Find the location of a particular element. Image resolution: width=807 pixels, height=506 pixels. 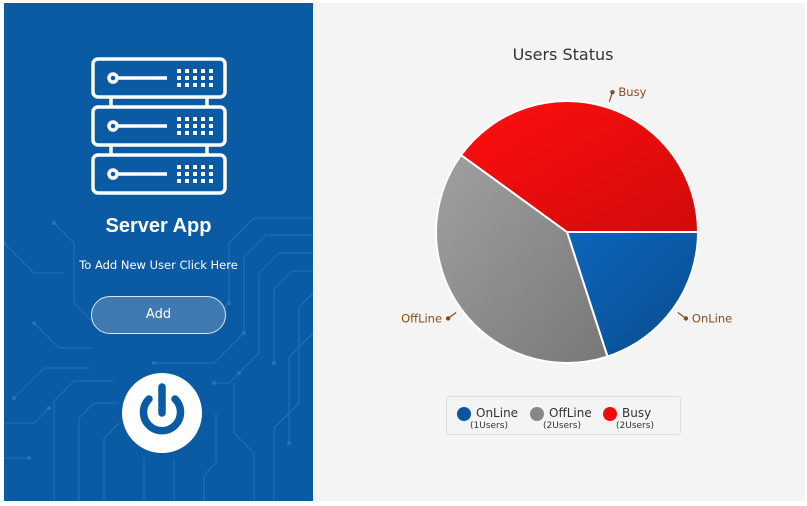

power-icon is located at coordinates (162, 409).